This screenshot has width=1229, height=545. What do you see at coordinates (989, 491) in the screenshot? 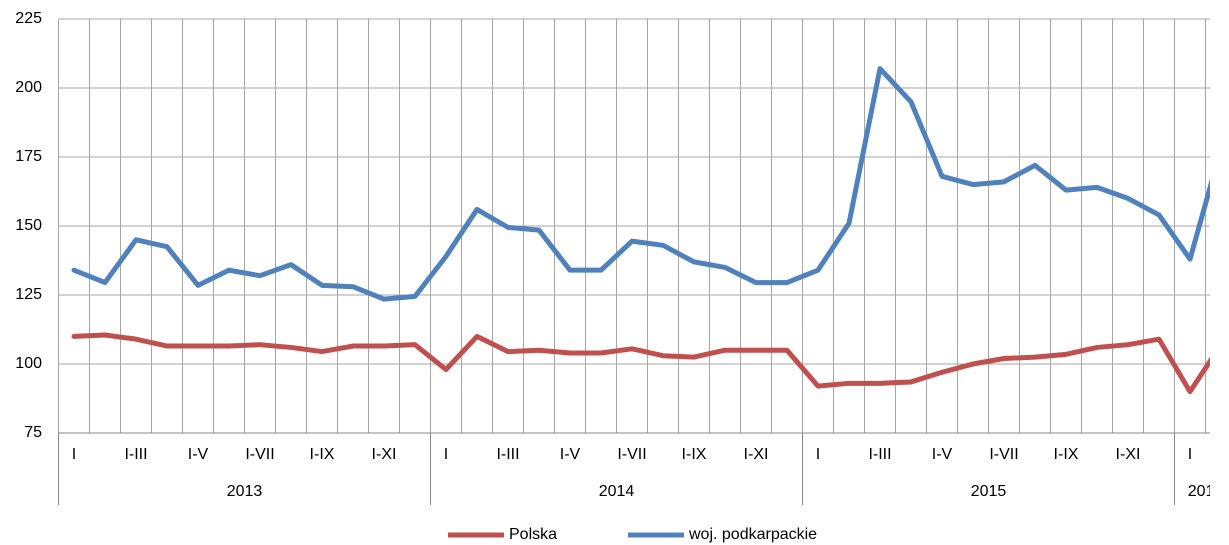
I see `group-label: 2015` at bounding box center [989, 491].